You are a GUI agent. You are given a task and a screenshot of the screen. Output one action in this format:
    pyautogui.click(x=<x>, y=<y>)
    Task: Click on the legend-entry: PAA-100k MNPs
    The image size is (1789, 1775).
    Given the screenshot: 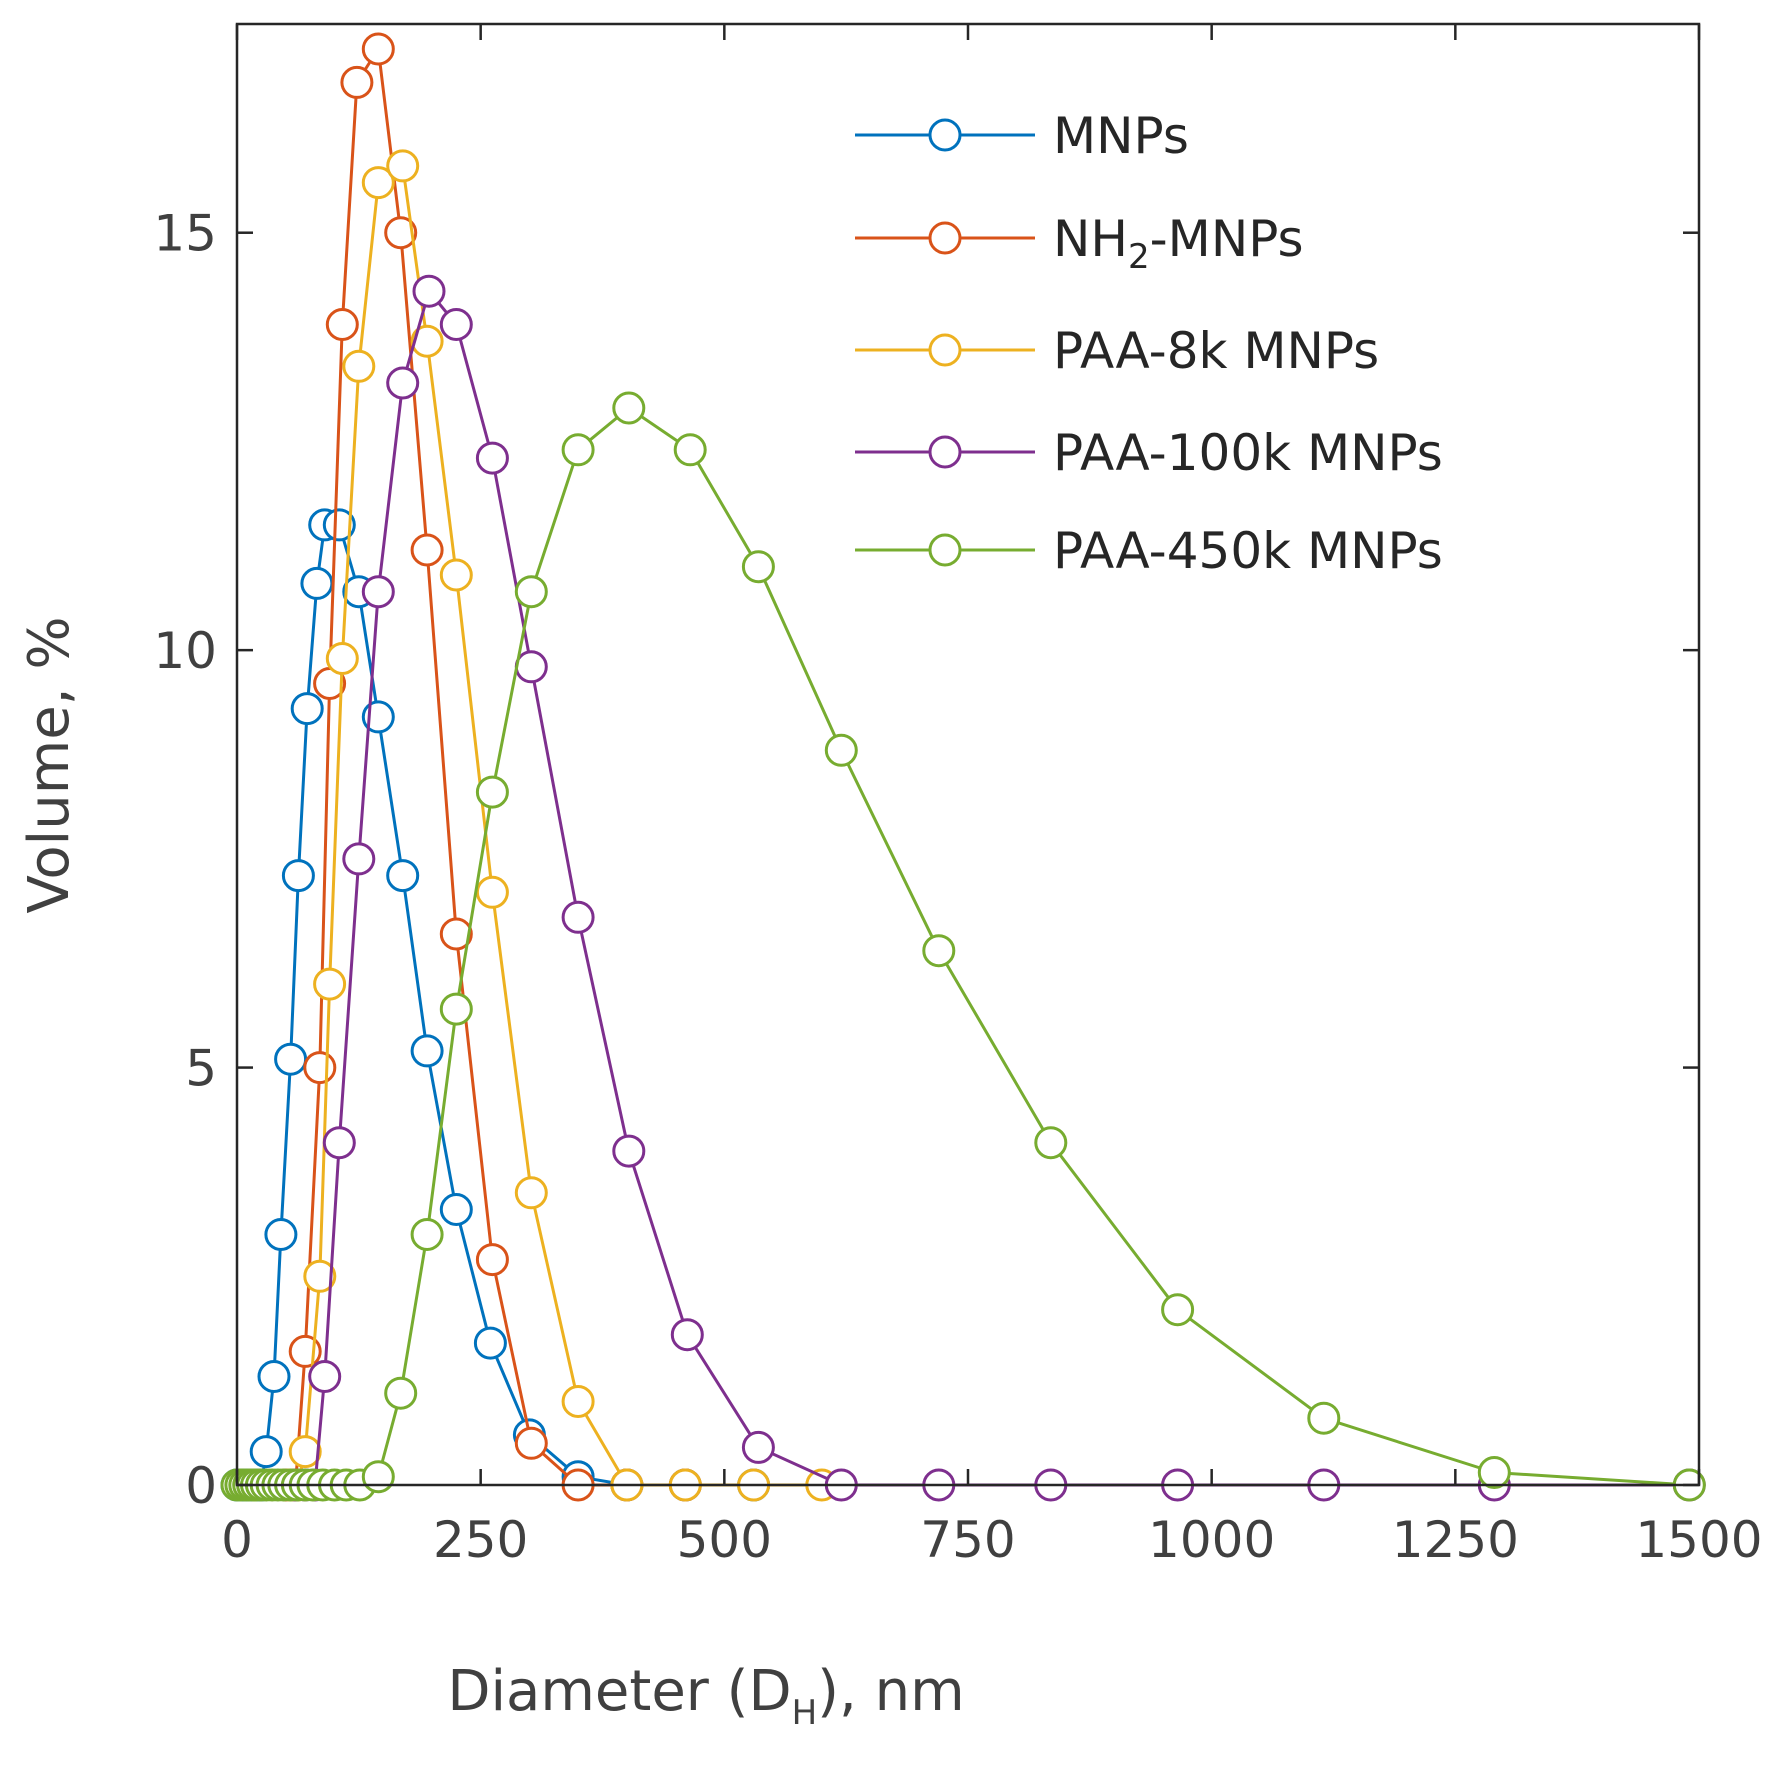 What is the action you would take?
    pyautogui.click(x=1149, y=453)
    